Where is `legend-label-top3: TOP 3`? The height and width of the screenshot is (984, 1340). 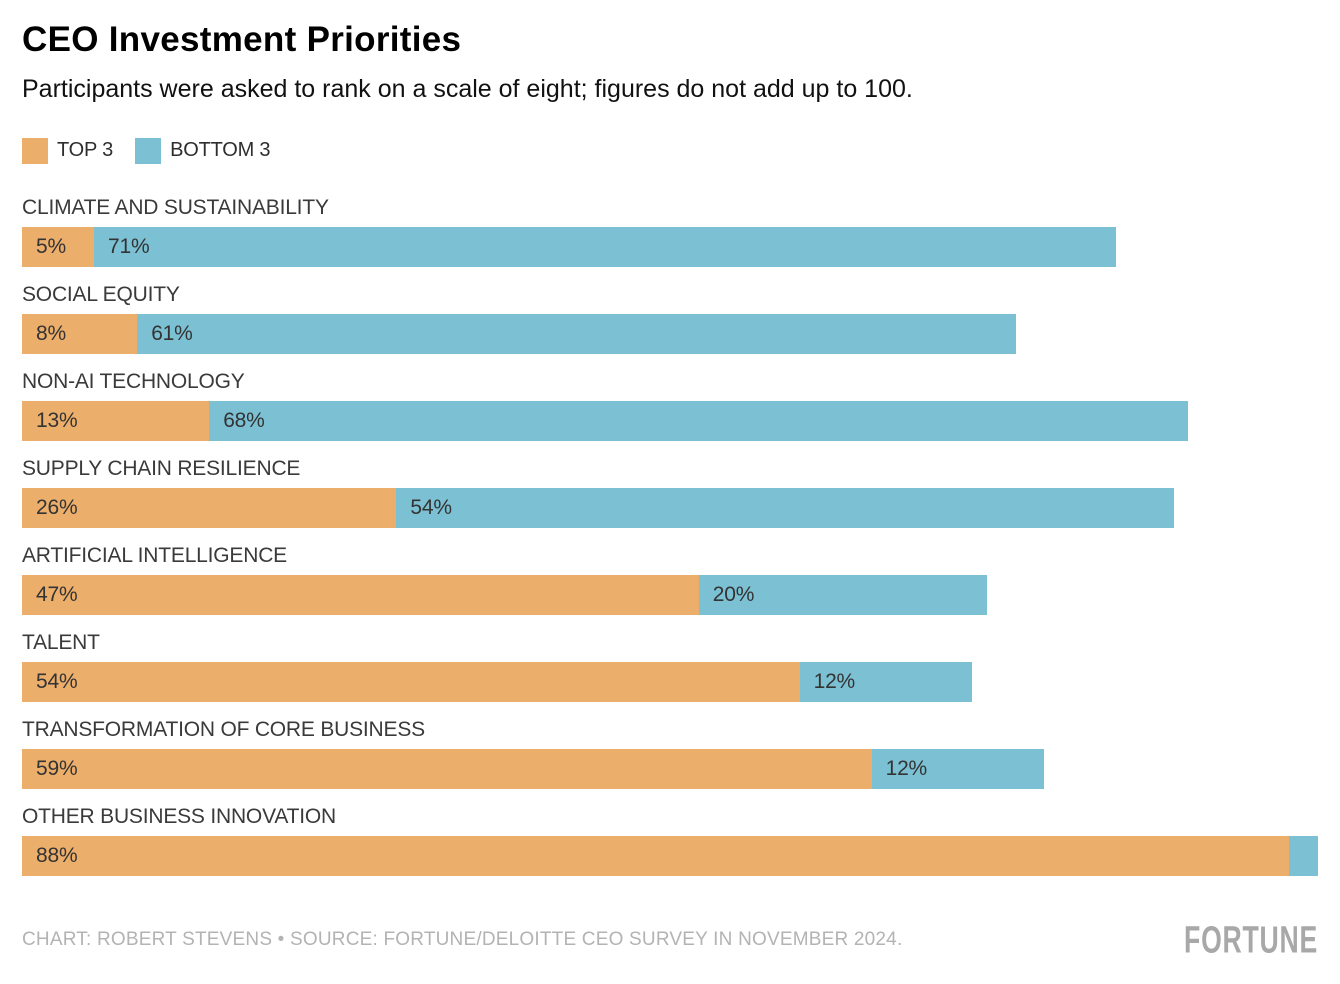
legend-label-top3: TOP 3 is located at coordinates (85, 150).